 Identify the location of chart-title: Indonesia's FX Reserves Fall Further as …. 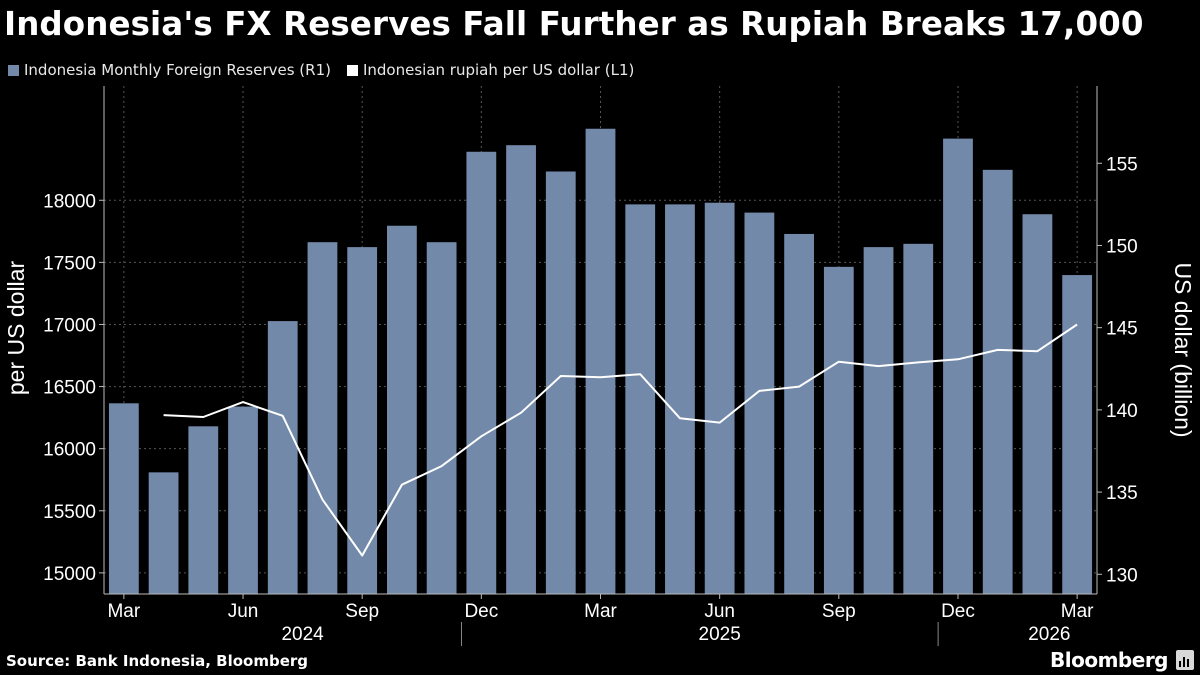
(574, 24).